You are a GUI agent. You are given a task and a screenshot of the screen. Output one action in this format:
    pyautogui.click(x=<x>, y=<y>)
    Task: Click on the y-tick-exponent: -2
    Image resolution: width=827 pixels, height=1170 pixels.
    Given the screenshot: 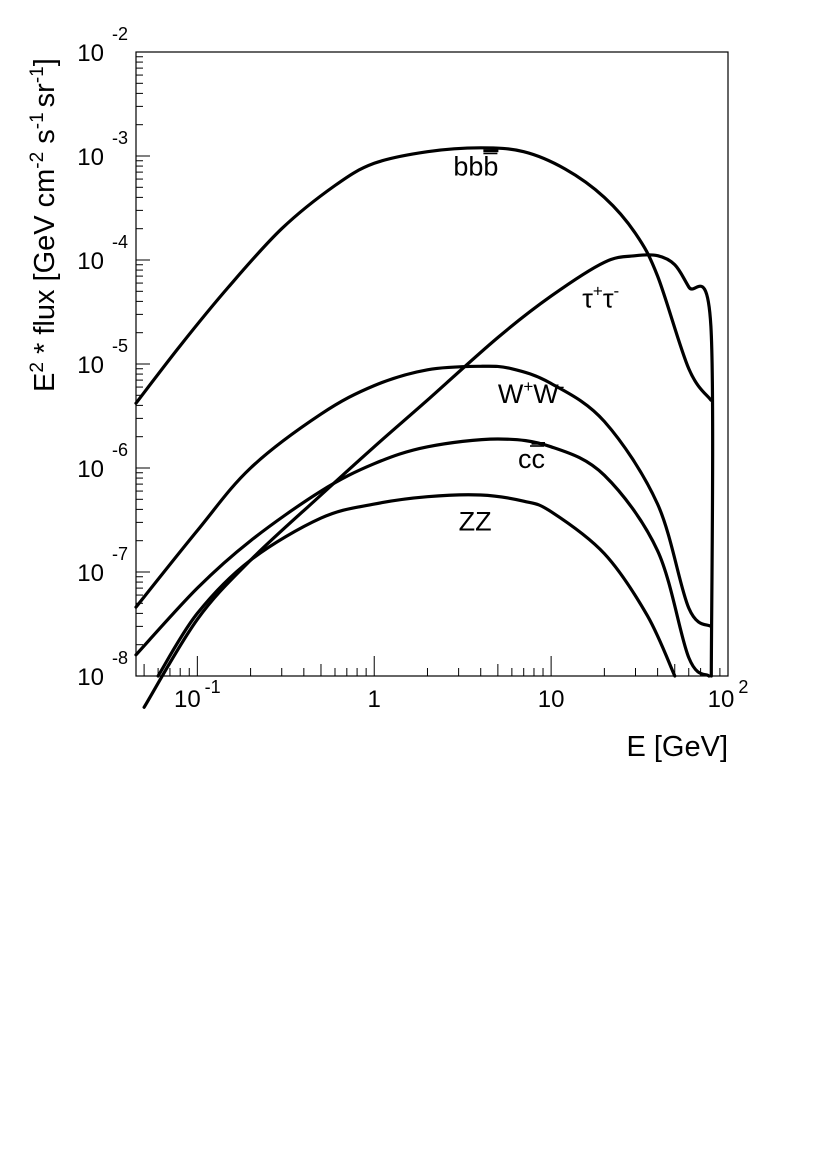 What is the action you would take?
    pyautogui.click(x=120, y=34)
    